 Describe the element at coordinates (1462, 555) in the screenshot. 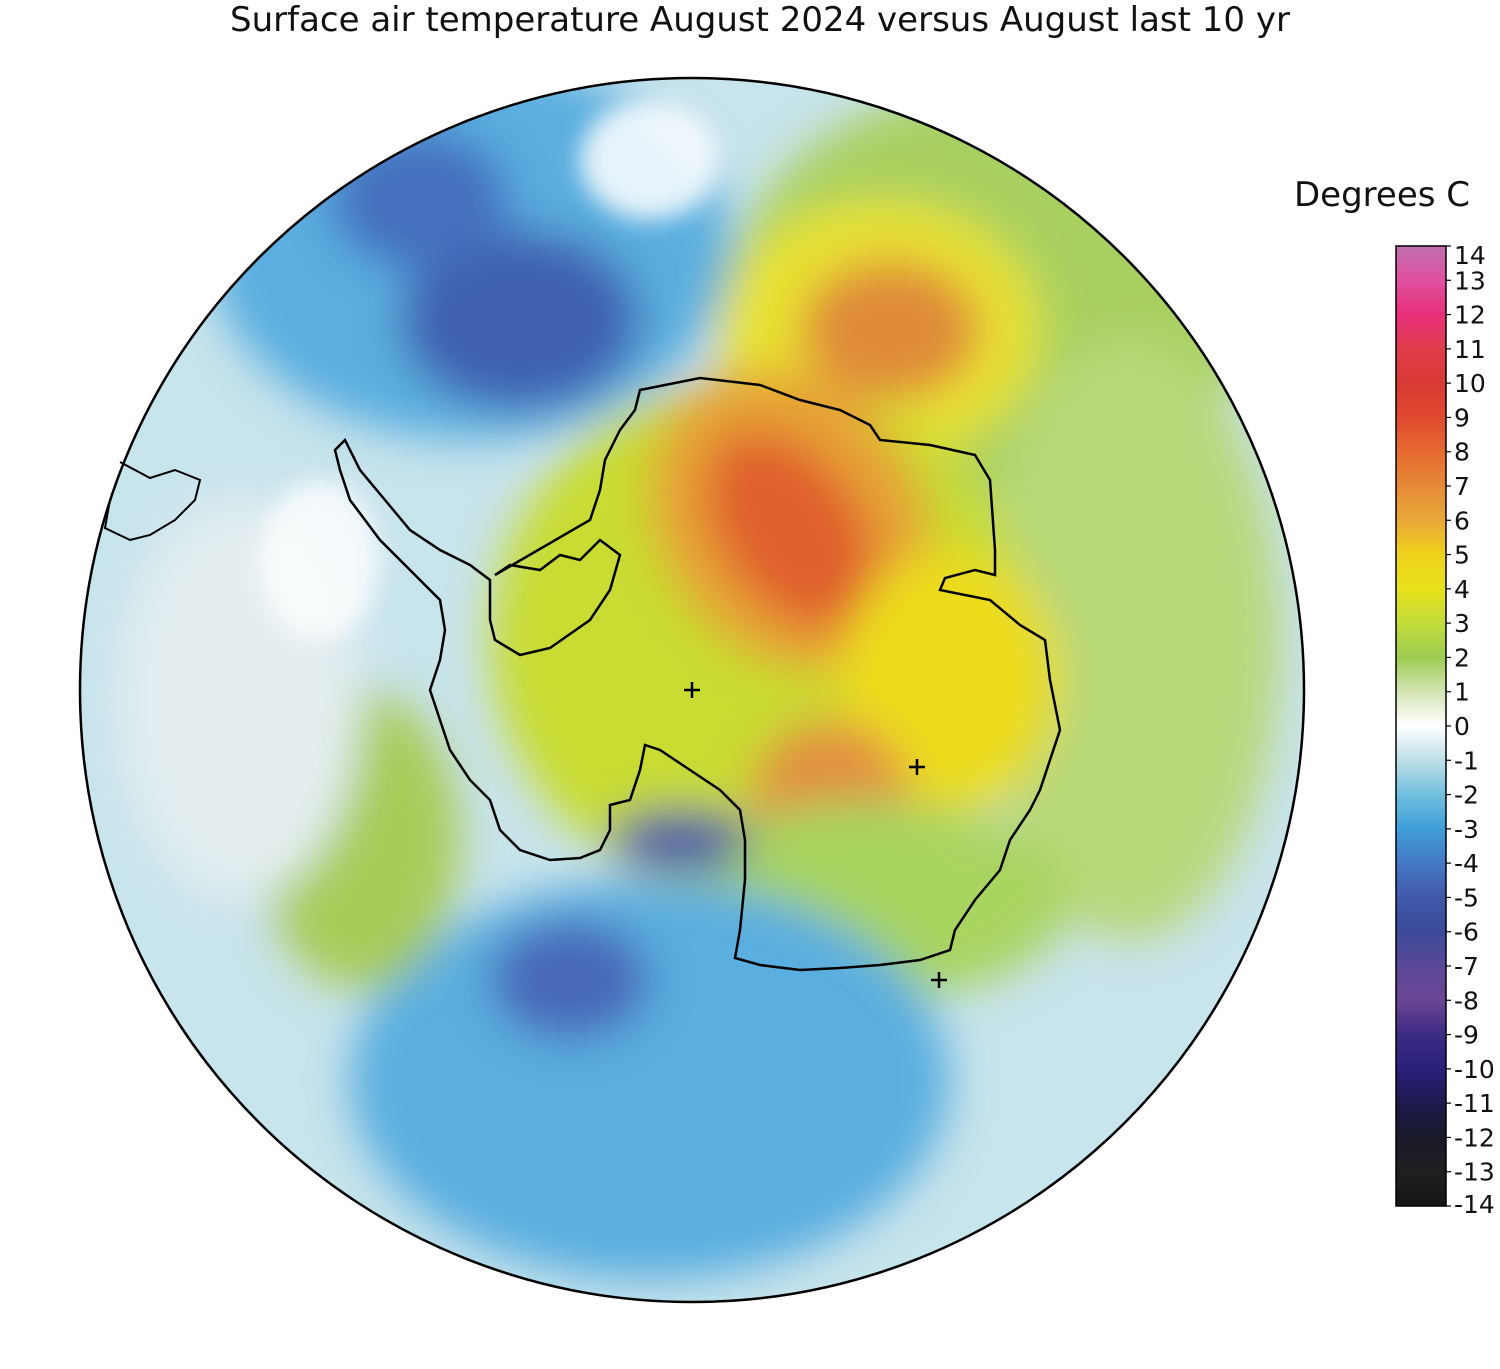

I see `colorbar-tick-label: 5` at that location.